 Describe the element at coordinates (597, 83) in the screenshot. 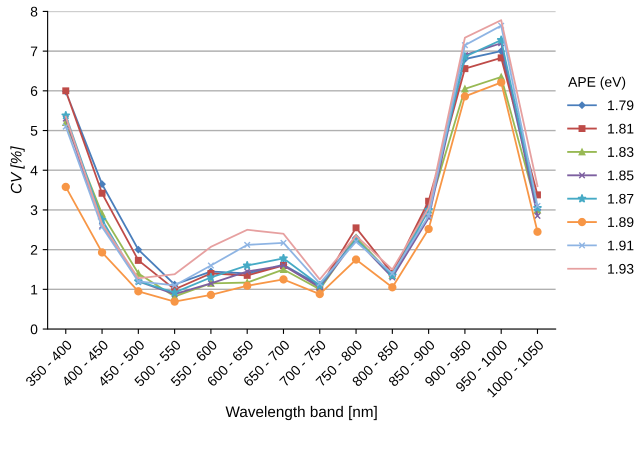

I see `legend-title: APE (eV)` at that location.